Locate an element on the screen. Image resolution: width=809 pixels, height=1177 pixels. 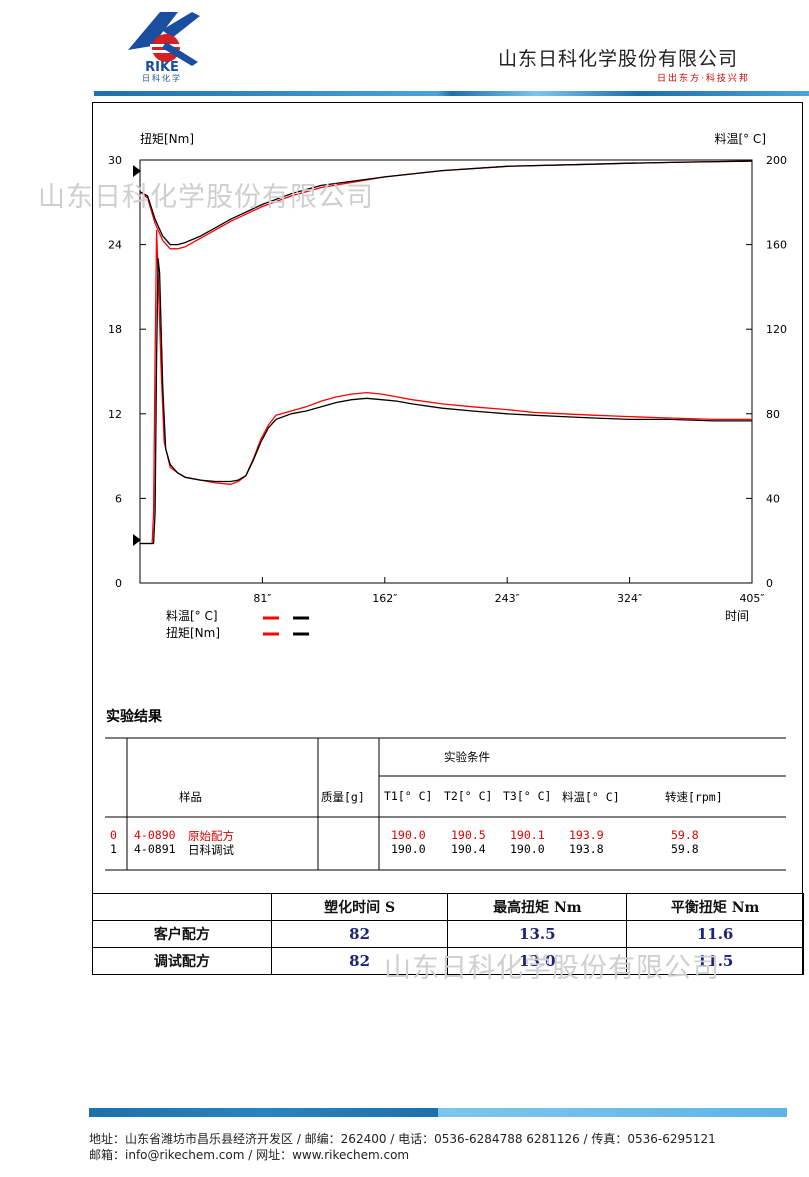
start-temp-marker is located at coordinates (137, 171).